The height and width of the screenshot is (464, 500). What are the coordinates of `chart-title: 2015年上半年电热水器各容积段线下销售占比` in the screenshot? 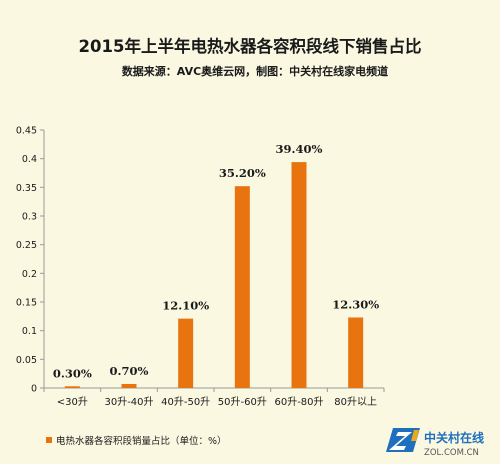 It's located at (250, 46).